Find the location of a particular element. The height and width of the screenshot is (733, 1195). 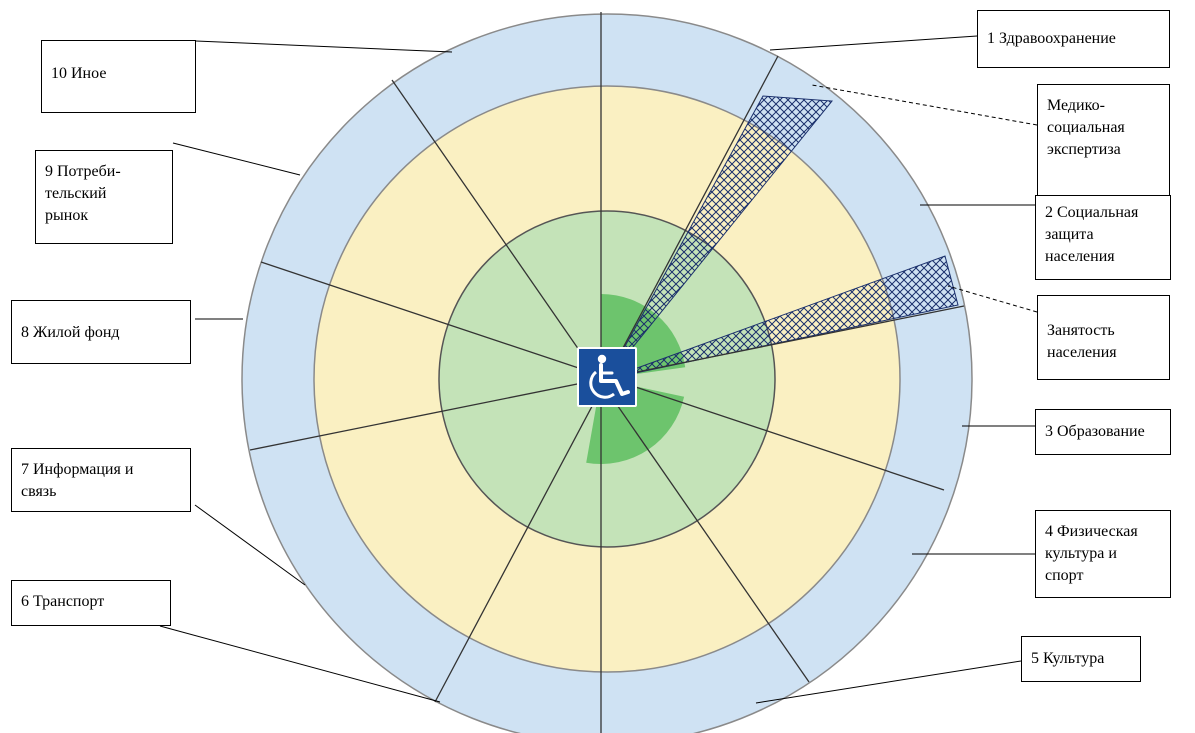

label-line: 7 Информация и is located at coordinates (77, 469).